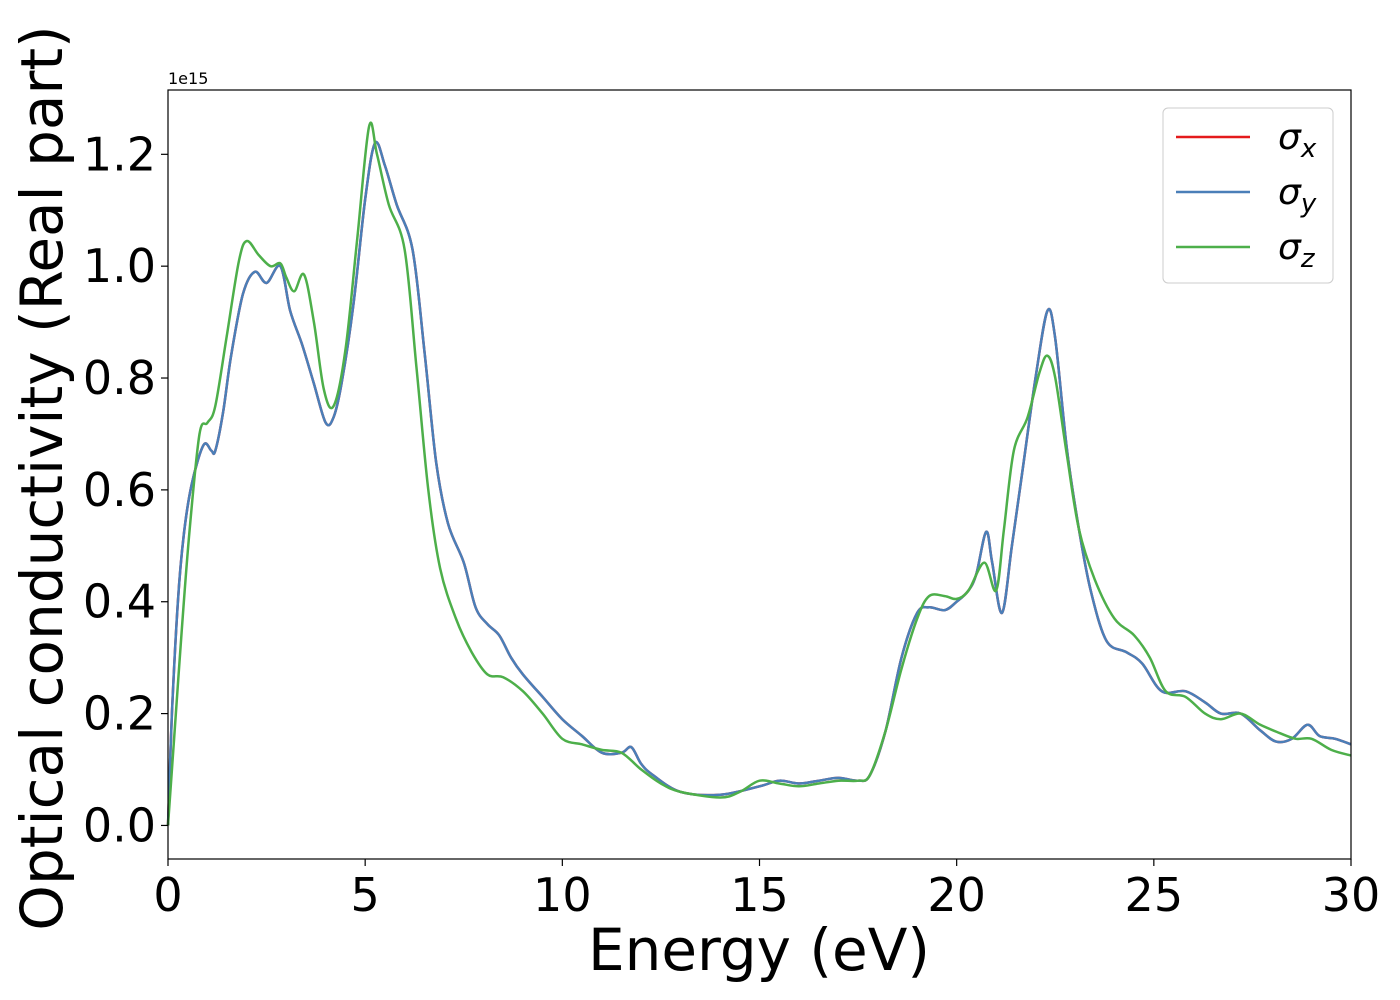  I want to click on legend-label-z: σz, so click(1297, 250).